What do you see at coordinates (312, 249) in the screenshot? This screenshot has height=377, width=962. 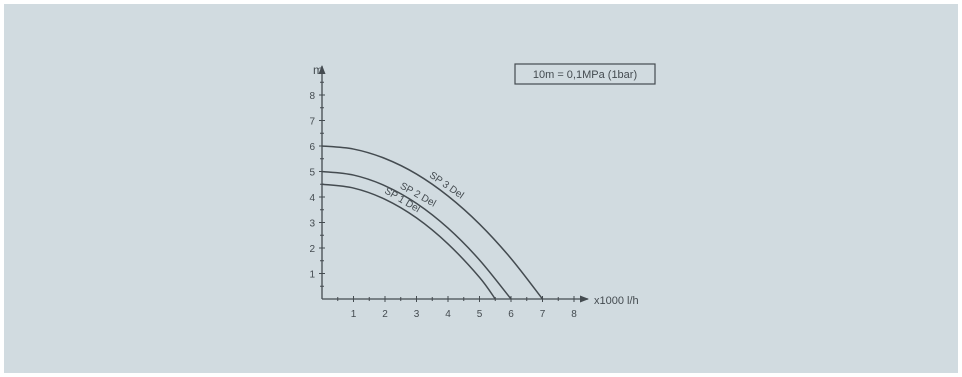 I see `y-tick-label: 2` at bounding box center [312, 249].